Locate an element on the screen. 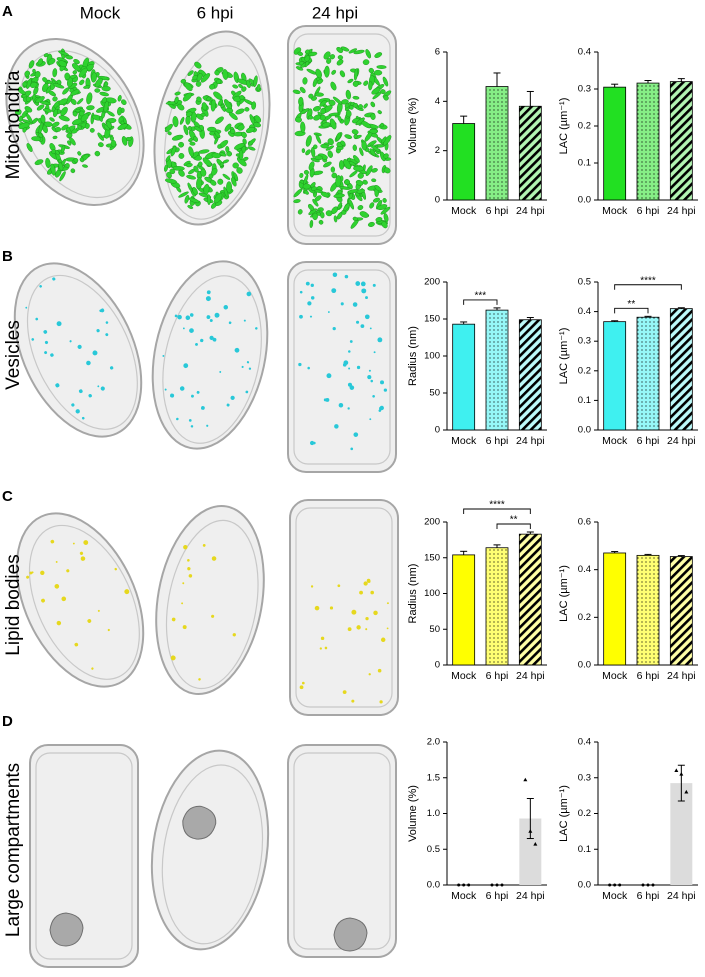  x-tick-label: 6 hpi is located at coordinates (648, 441).